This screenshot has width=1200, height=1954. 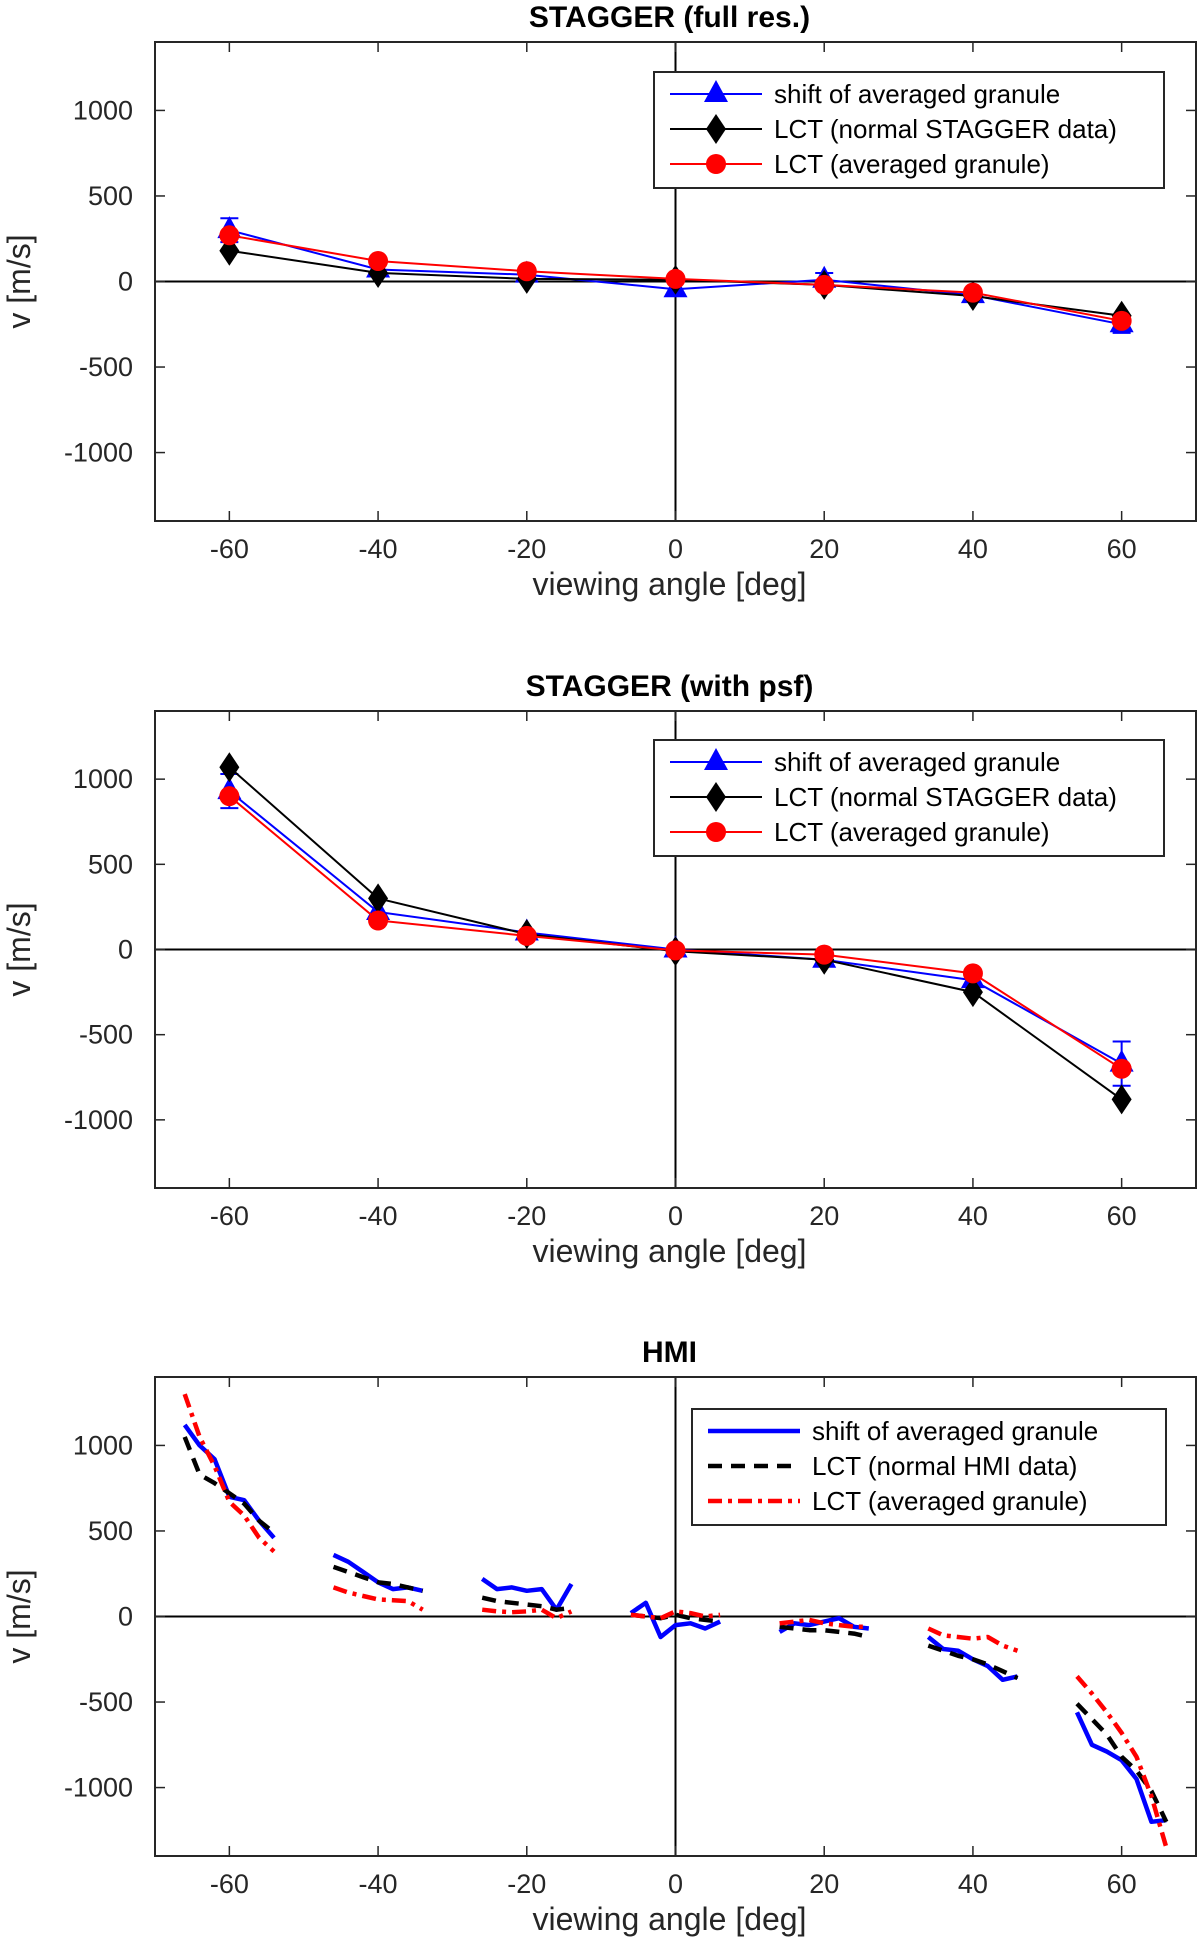 What do you see at coordinates (669, 17) in the screenshot?
I see `chart-title: STAGGER (full res.)` at bounding box center [669, 17].